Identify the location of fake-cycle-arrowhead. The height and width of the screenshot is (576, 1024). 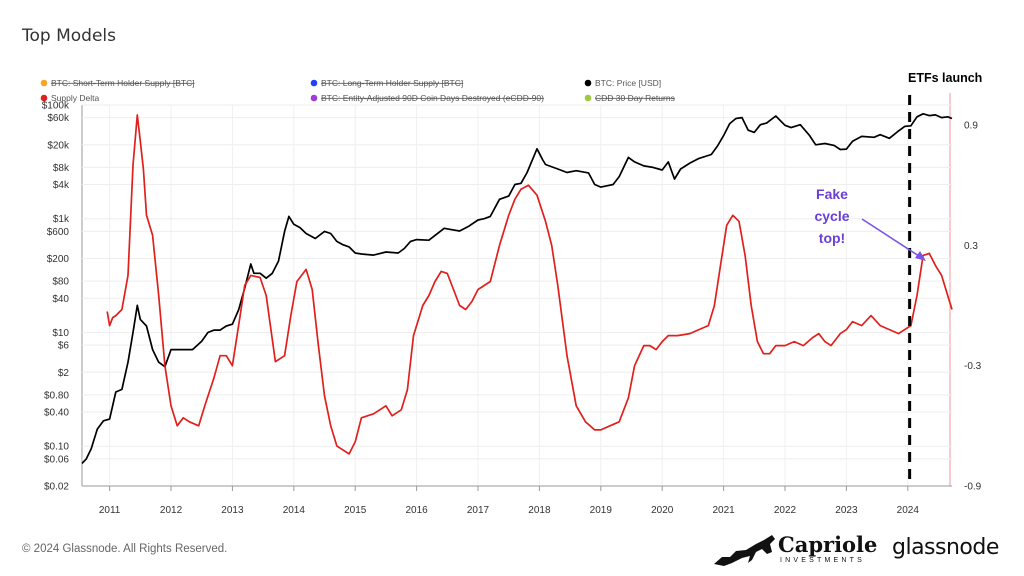
(920, 256).